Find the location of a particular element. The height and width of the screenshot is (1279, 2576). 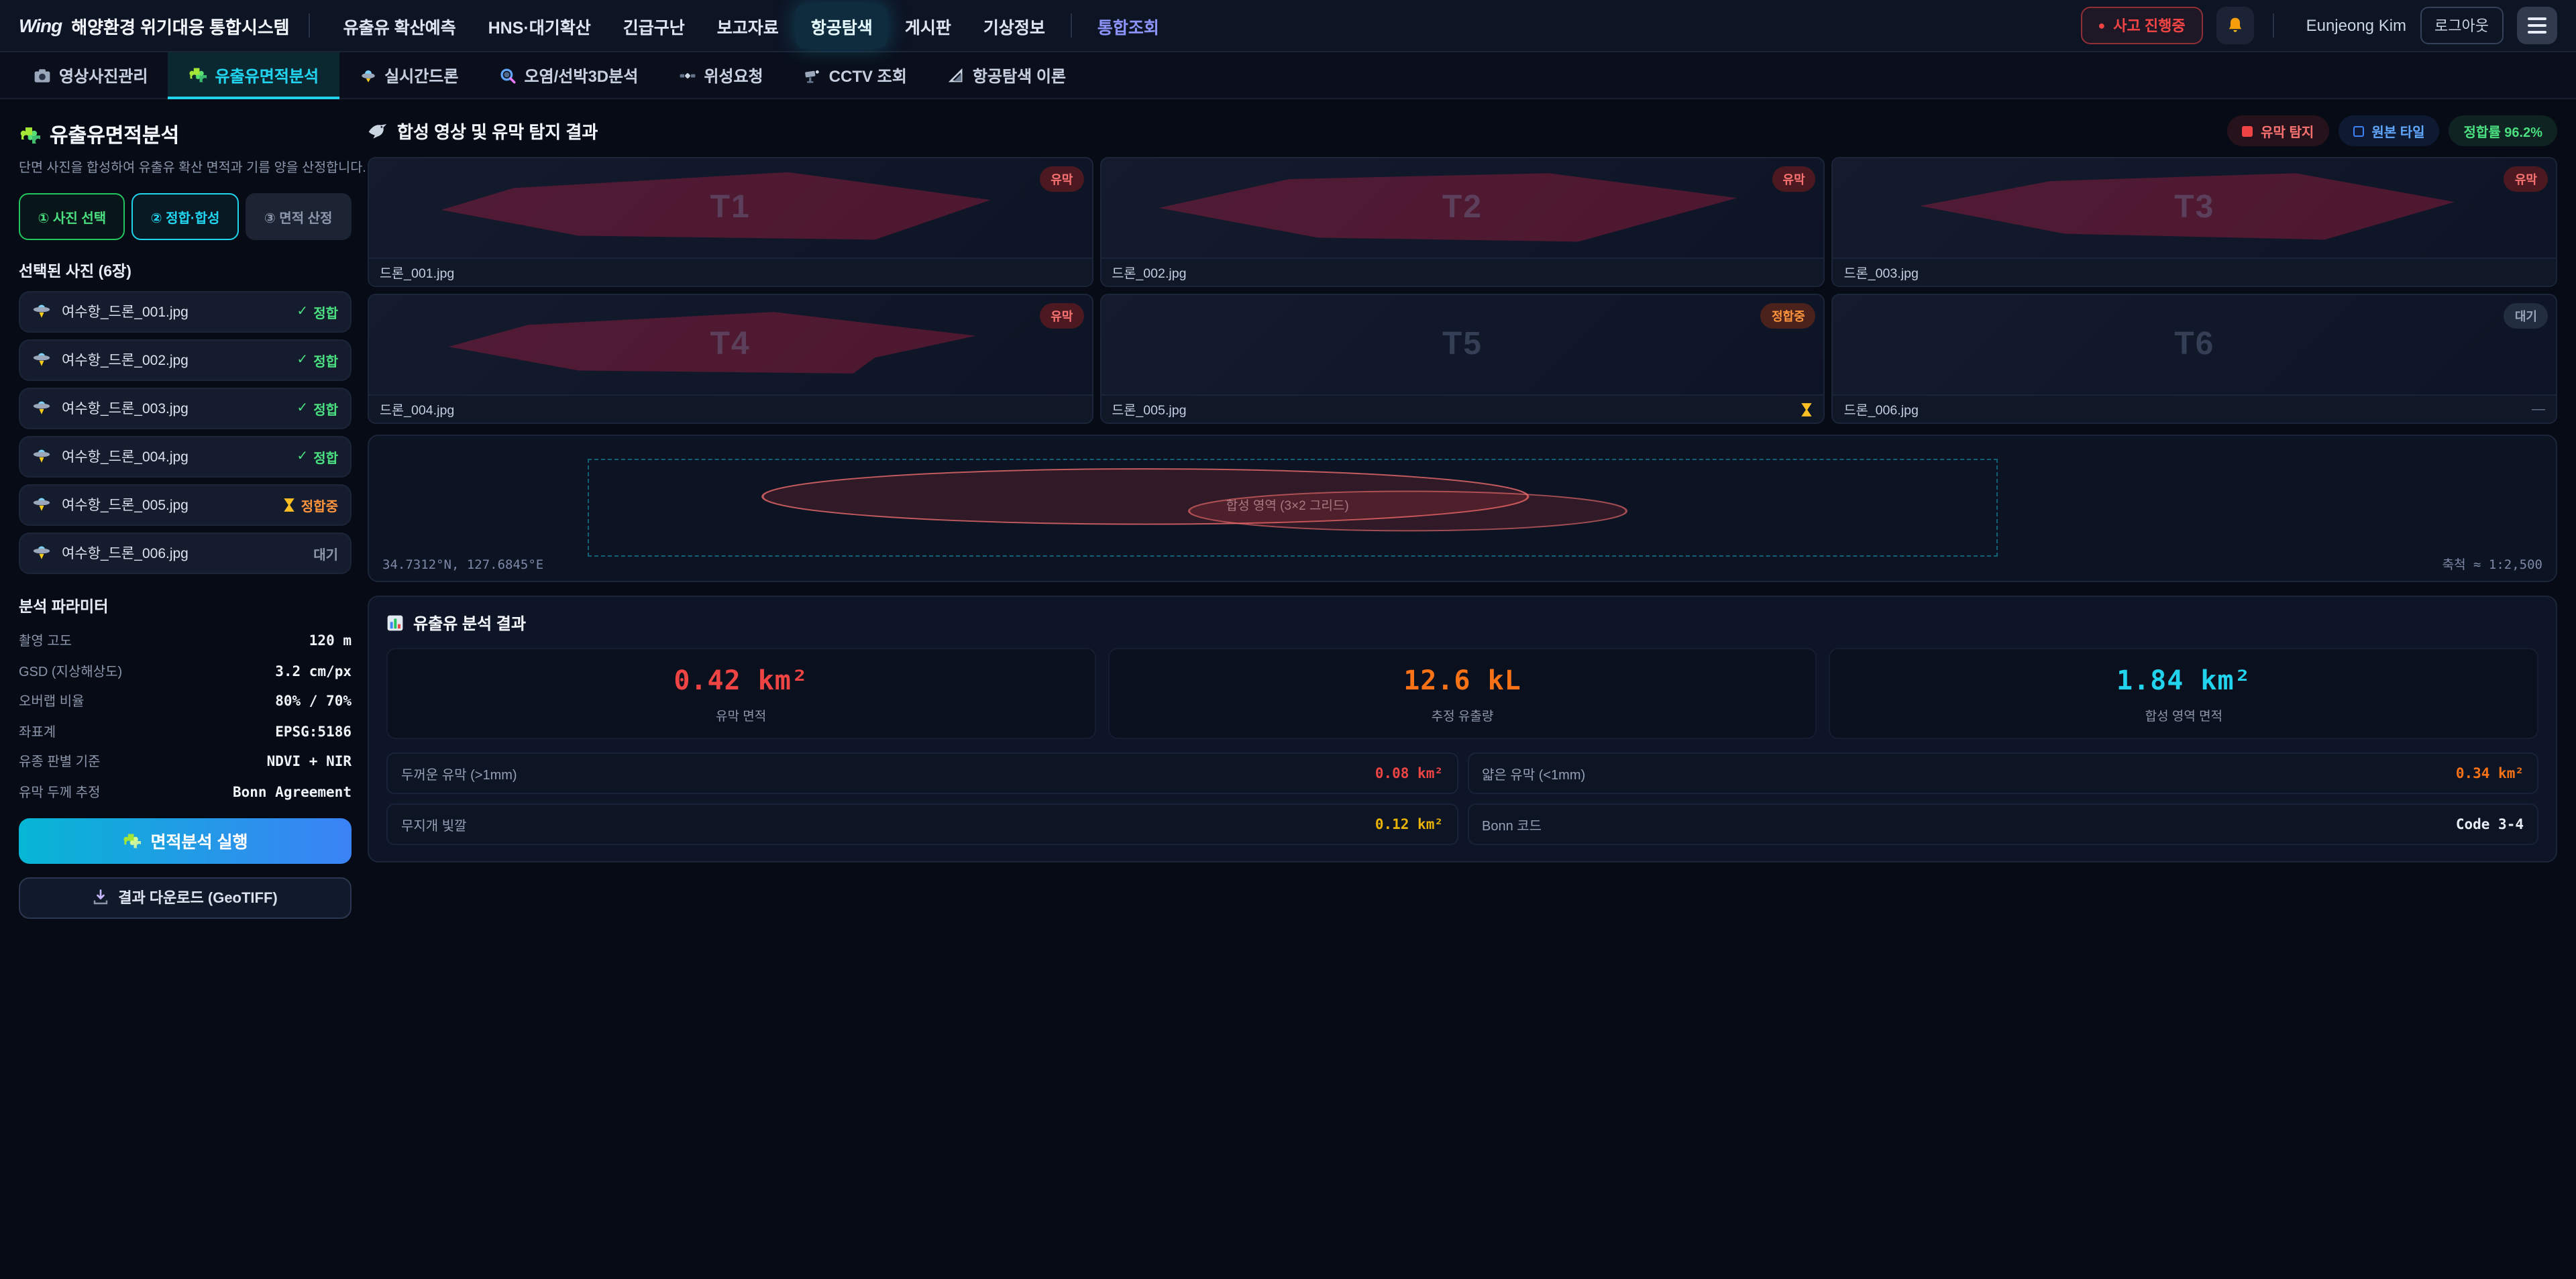

detail-thin-slick: 얇은 유막 (<1mm) 0.34 km² is located at coordinates (2002, 773).